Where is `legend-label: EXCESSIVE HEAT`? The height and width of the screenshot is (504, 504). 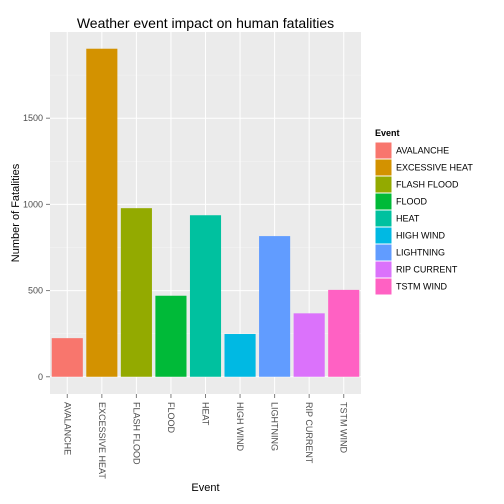
legend-label: EXCESSIVE HEAT is located at coordinates (434, 168).